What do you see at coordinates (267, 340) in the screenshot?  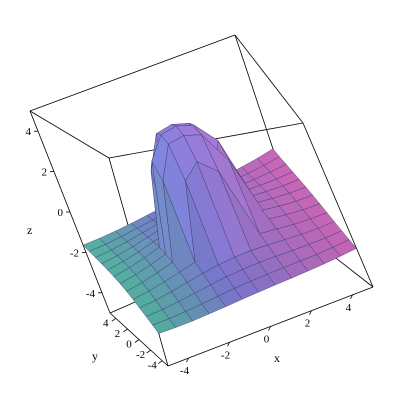 I see `x-tick-label: 0` at bounding box center [267, 340].